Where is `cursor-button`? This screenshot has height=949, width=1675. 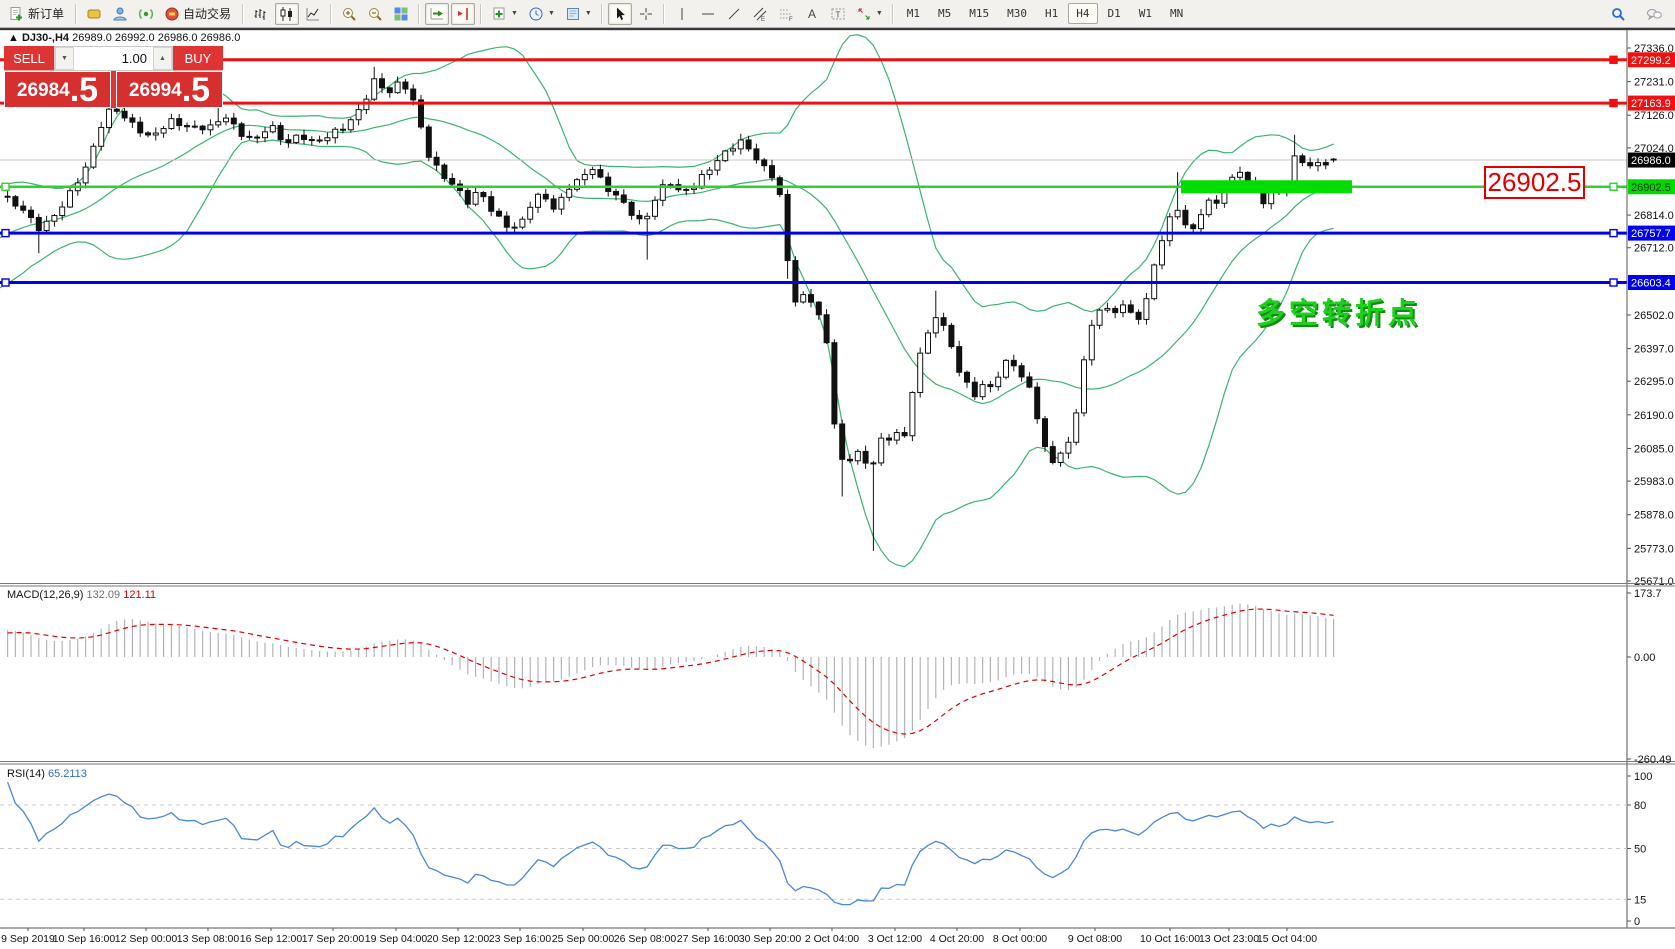 cursor-button is located at coordinates (619, 13).